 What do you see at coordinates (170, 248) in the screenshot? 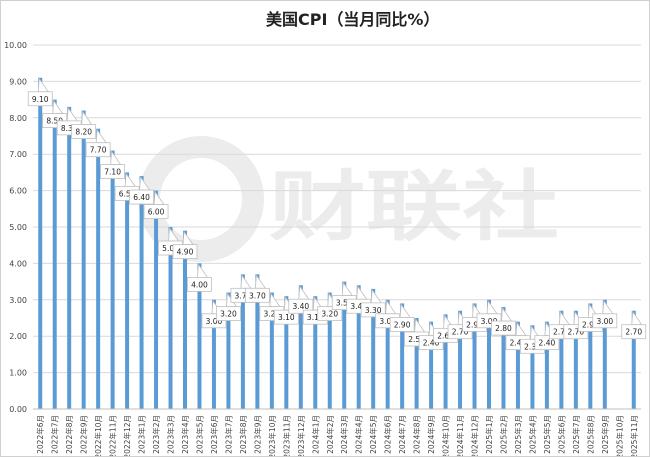
I see `data-label-text: 5.00` at bounding box center [170, 248].